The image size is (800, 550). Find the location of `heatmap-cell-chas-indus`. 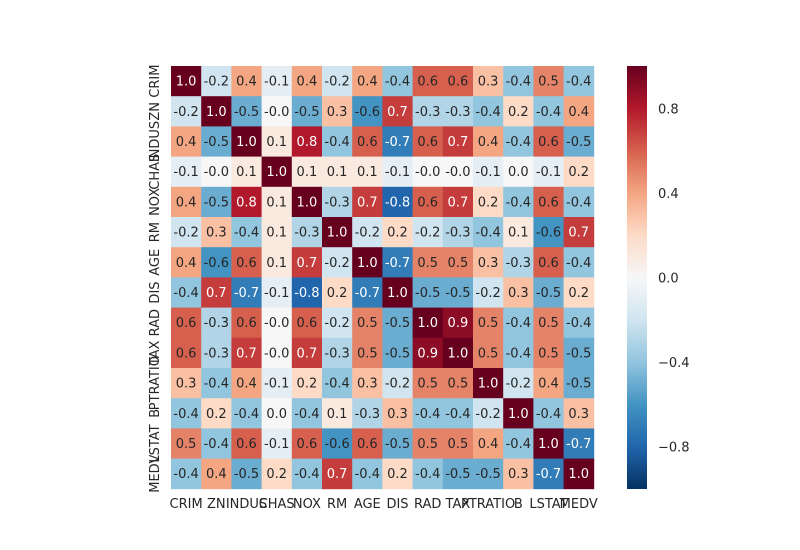

heatmap-cell-chas-indus is located at coordinates (246, 172).